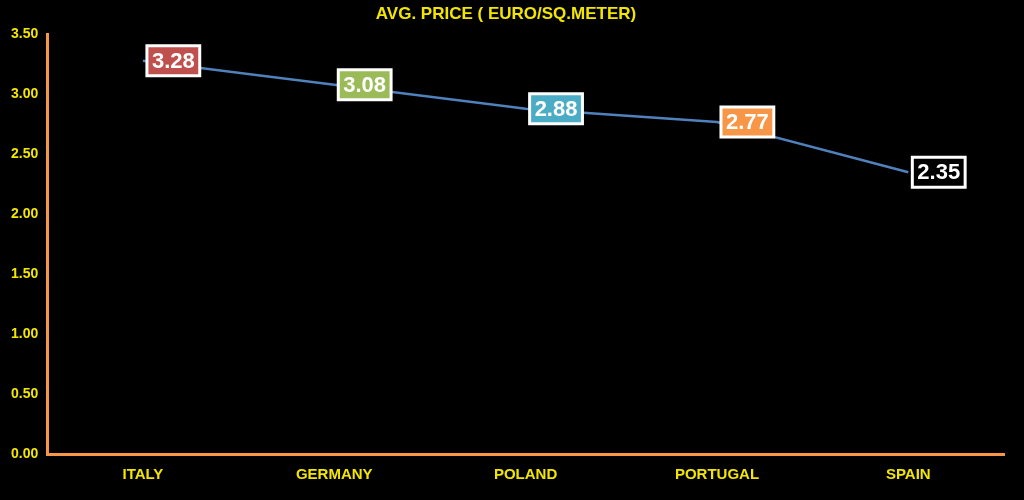  What do you see at coordinates (506, 13) in the screenshot?
I see `chart-title: AVG. PRICE ( EURO/SQ.METER)` at bounding box center [506, 13].